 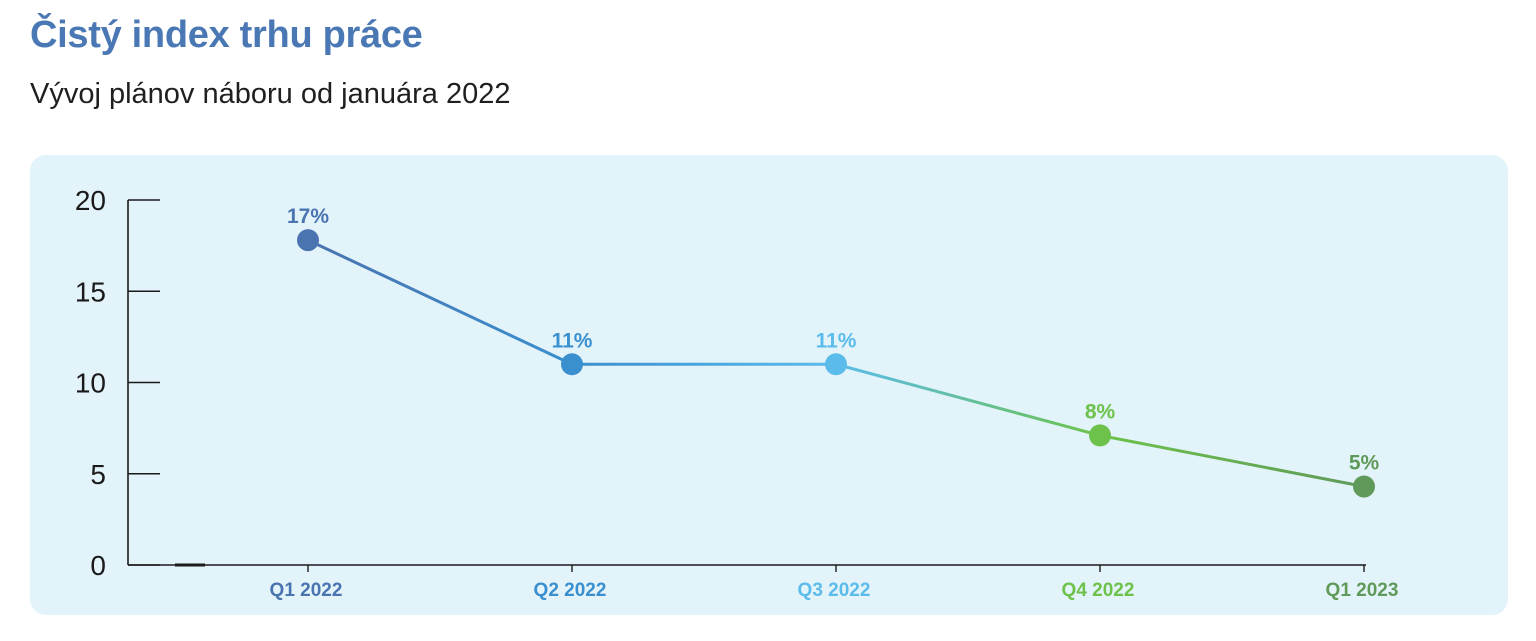 I want to click on x-tick-label: Q1 2022, so click(x=306, y=590).